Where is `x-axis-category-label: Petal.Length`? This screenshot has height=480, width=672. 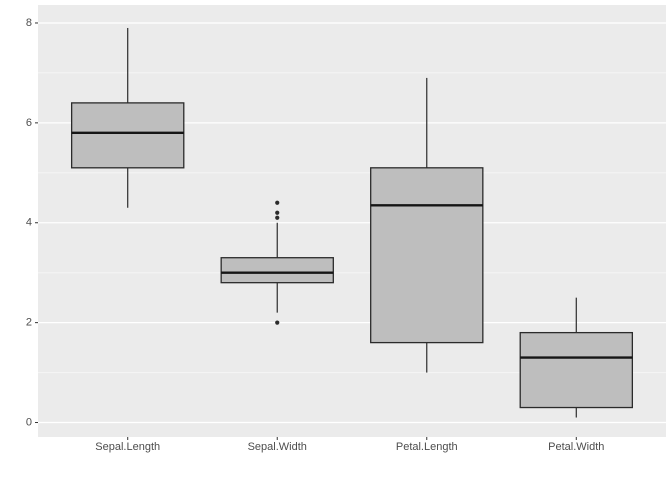
x-axis-category-label: Petal.Length is located at coordinates (427, 447).